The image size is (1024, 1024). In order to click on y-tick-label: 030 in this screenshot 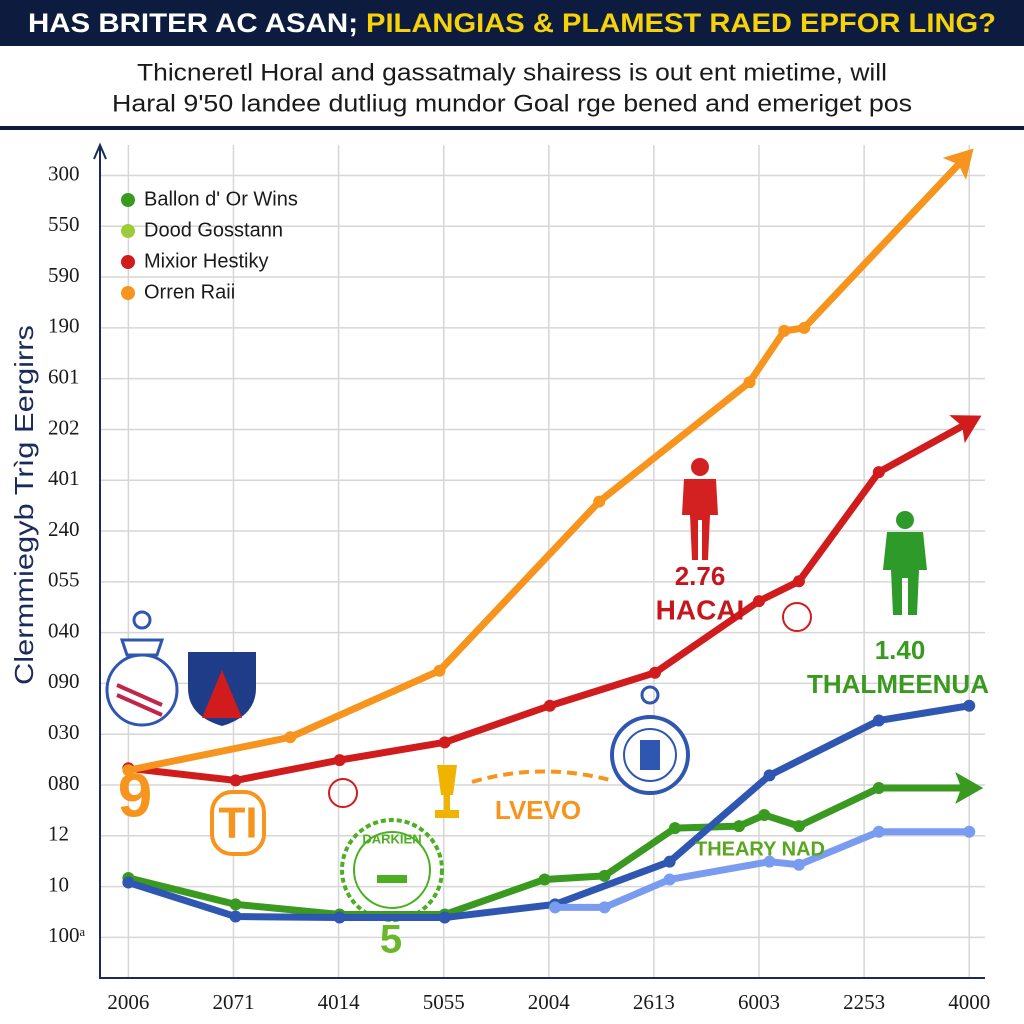, I will do `click(64, 732)`.